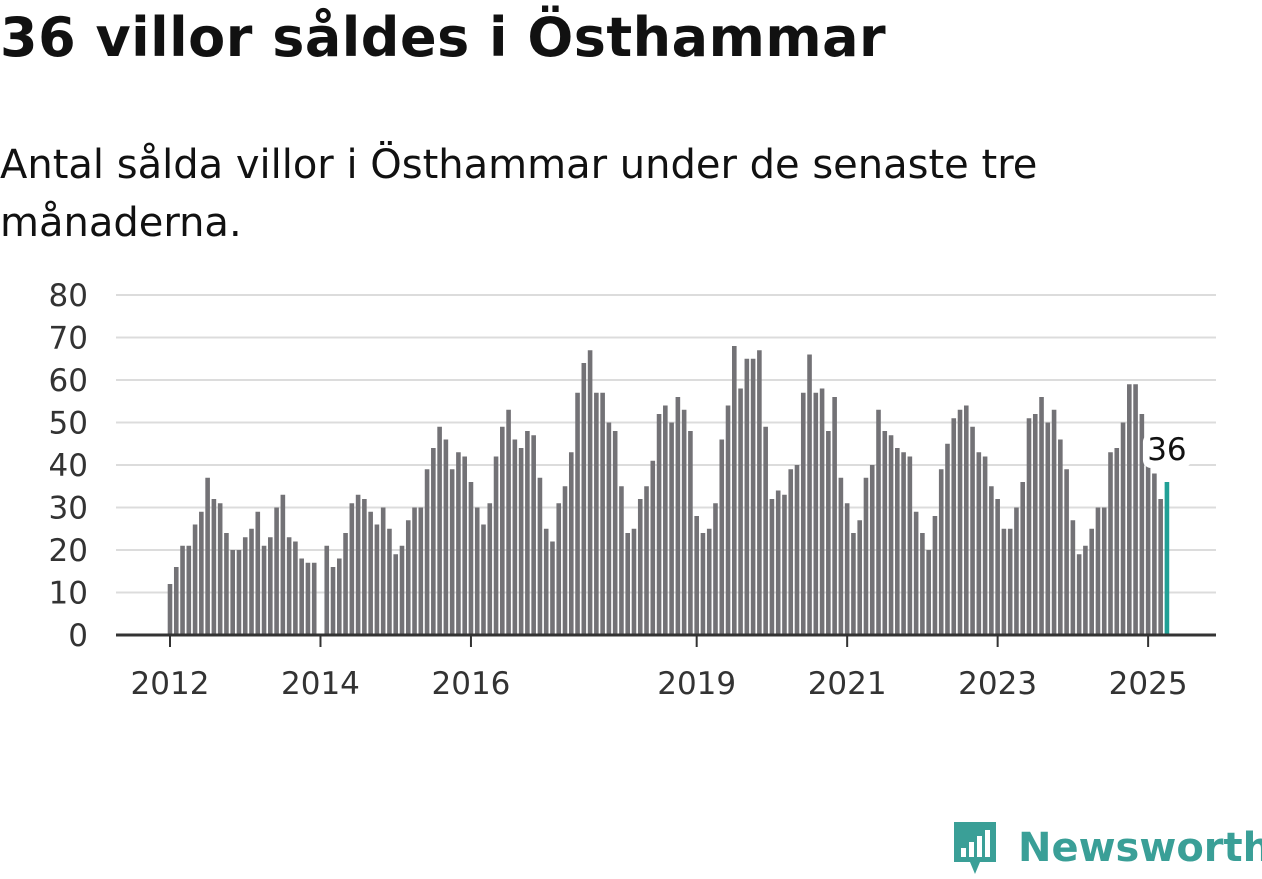 Image resolution: width=1262 pixels, height=879 pixels. I want to click on bar-highlight, so click(1167, 558).